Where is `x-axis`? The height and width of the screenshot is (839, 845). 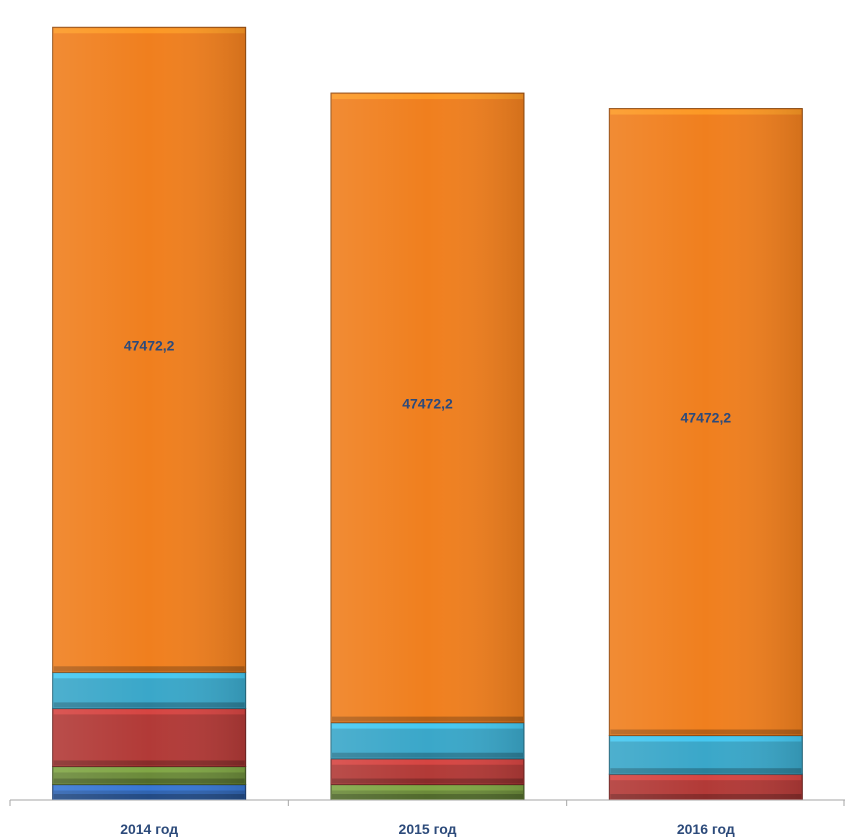 x-axis is located at coordinates (427, 802).